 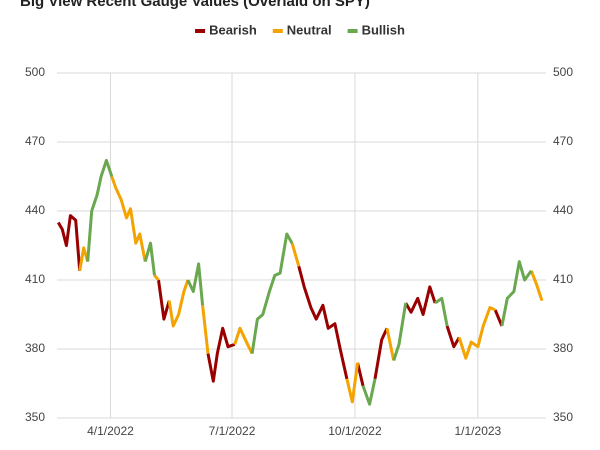 I want to click on legend-label: Neutral, so click(x=309, y=29).